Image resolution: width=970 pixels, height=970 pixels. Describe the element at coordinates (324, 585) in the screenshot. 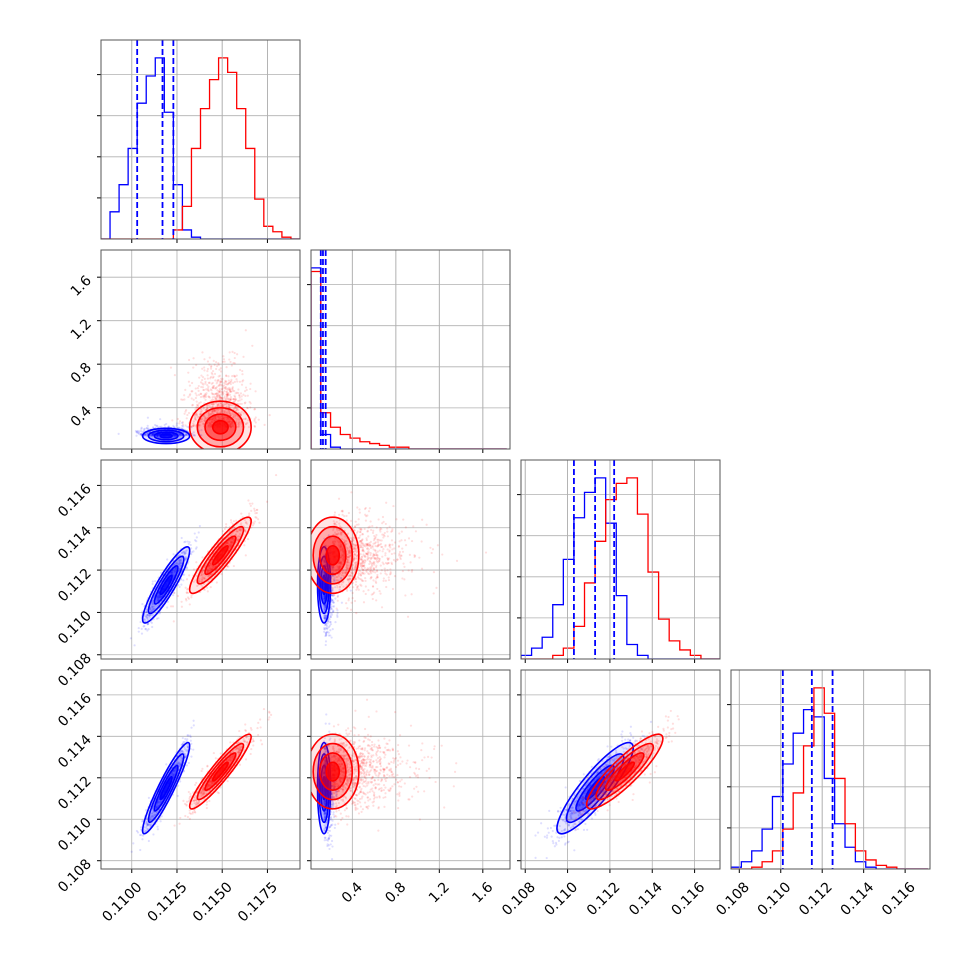

I see `blue-contour` at that location.